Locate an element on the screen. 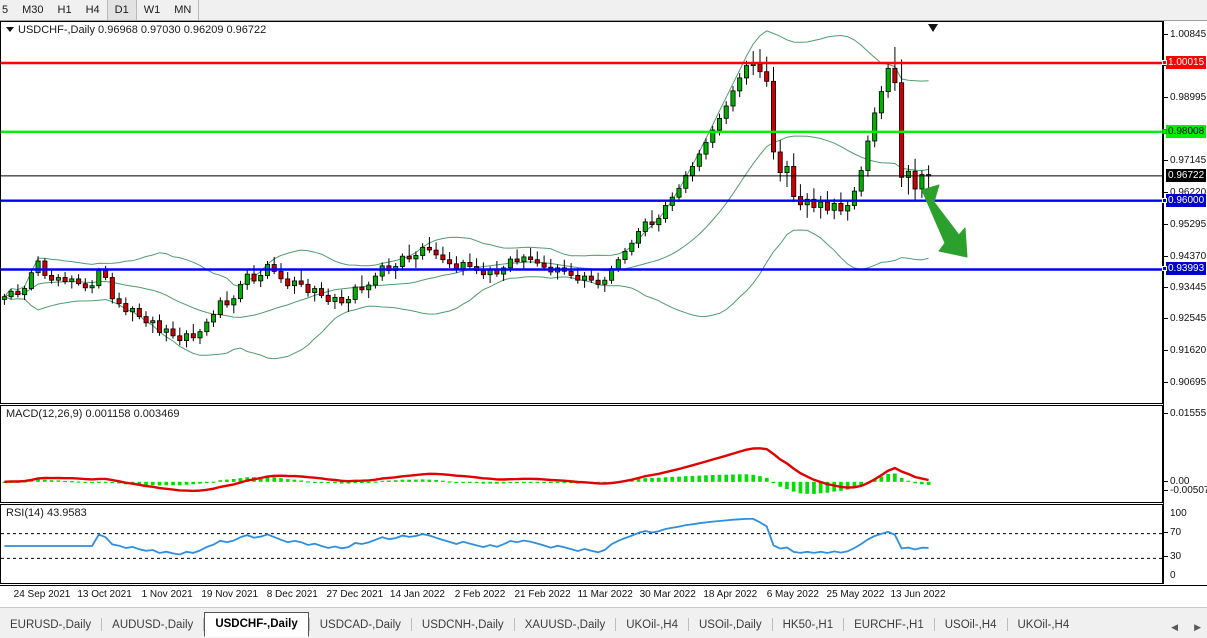 The width and height of the screenshot is (1207, 638). timeframe-button-w1: W1 is located at coordinates (152, 10).